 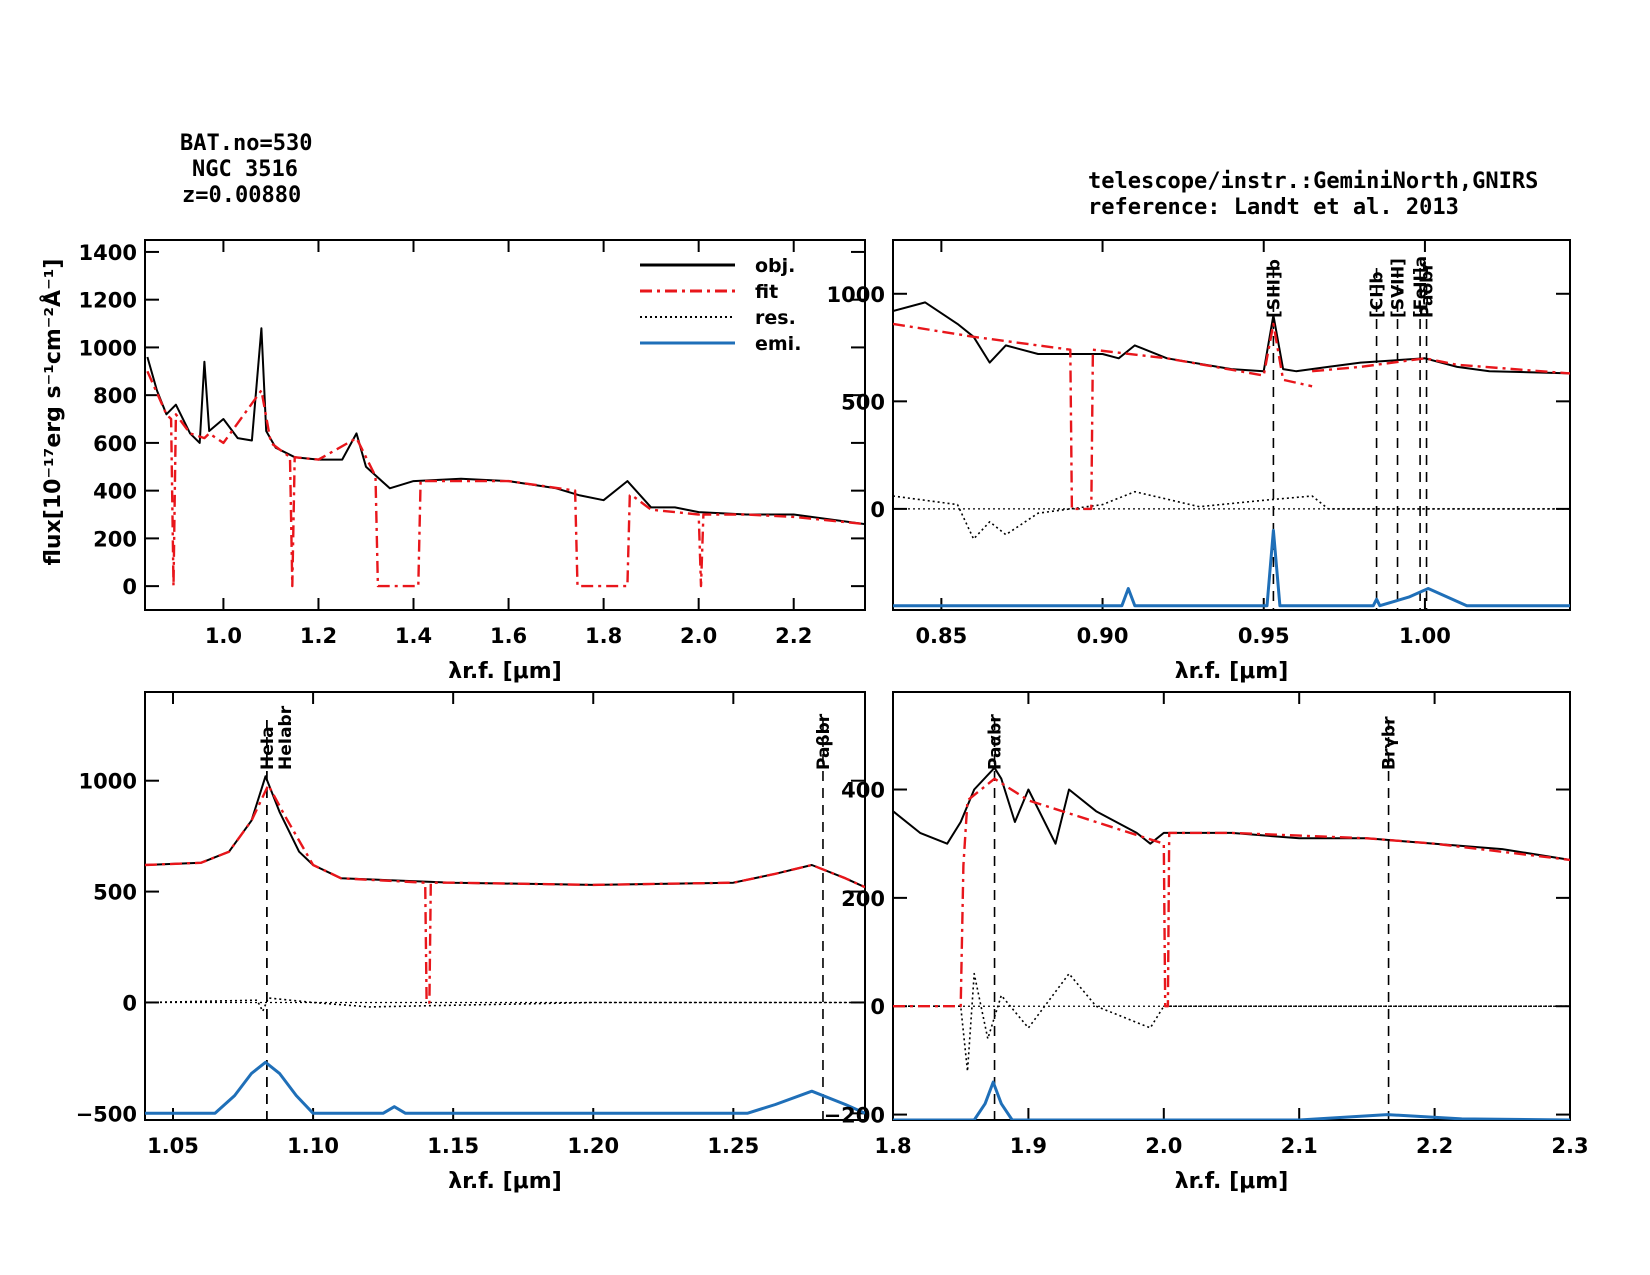 I want to click on legend-label: fit, so click(x=766, y=292).